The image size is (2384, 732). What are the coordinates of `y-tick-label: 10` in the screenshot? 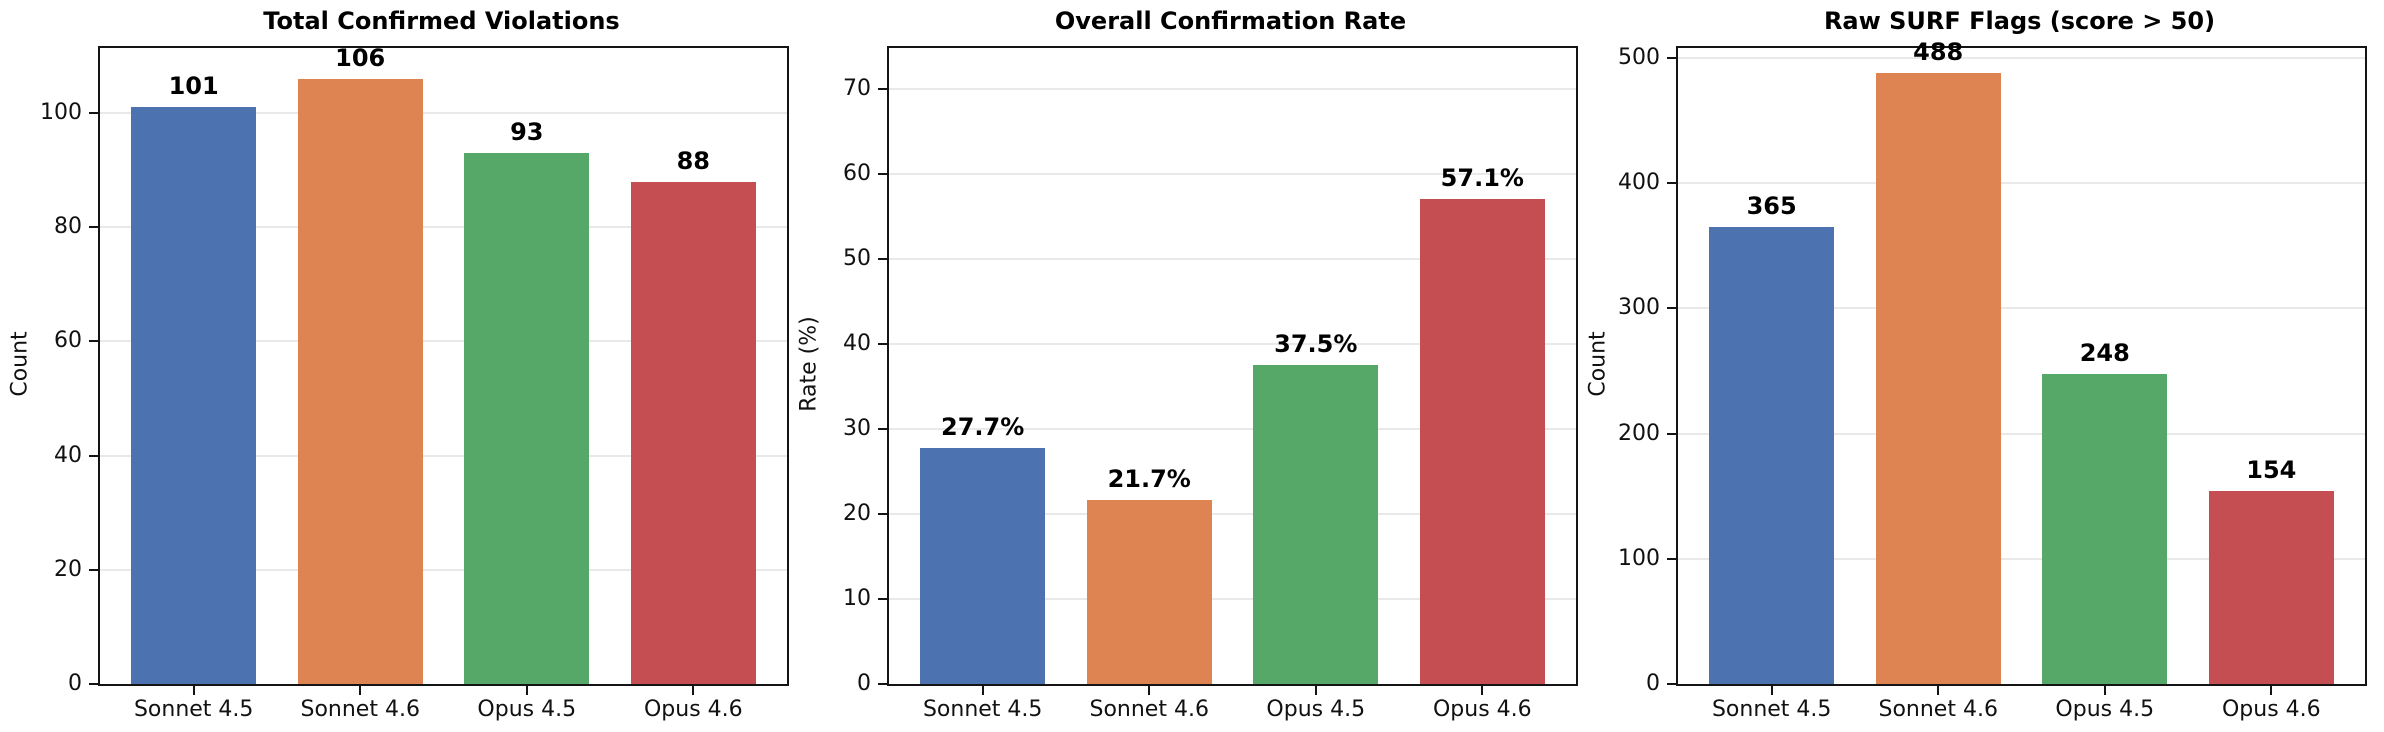 It's located at (857, 598).